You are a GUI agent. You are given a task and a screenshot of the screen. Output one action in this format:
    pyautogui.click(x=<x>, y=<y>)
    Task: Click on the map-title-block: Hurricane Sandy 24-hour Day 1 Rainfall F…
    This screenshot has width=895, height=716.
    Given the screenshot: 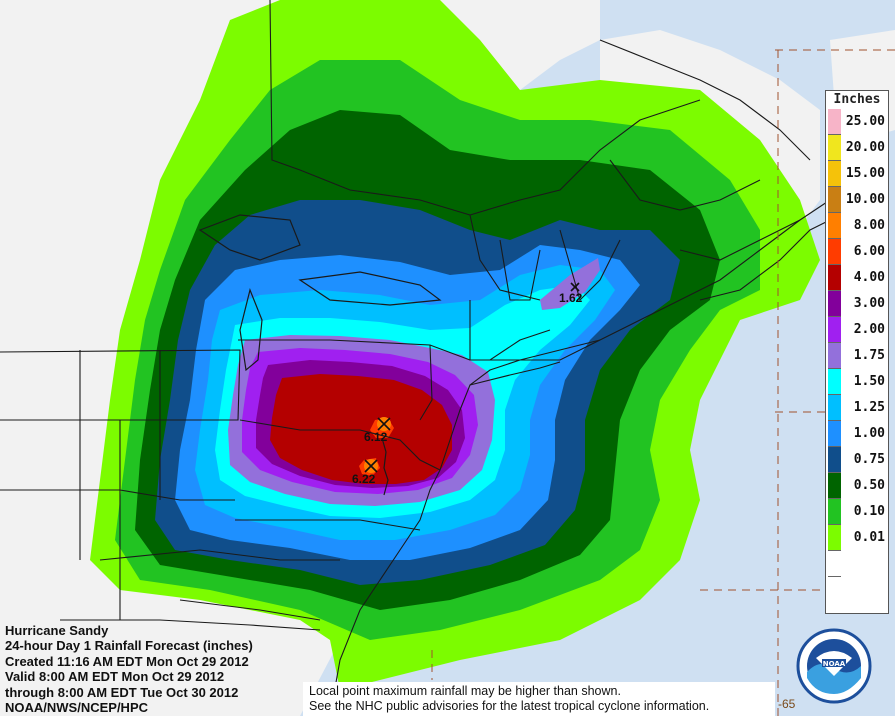 What is the action you would take?
    pyautogui.click(x=155, y=669)
    